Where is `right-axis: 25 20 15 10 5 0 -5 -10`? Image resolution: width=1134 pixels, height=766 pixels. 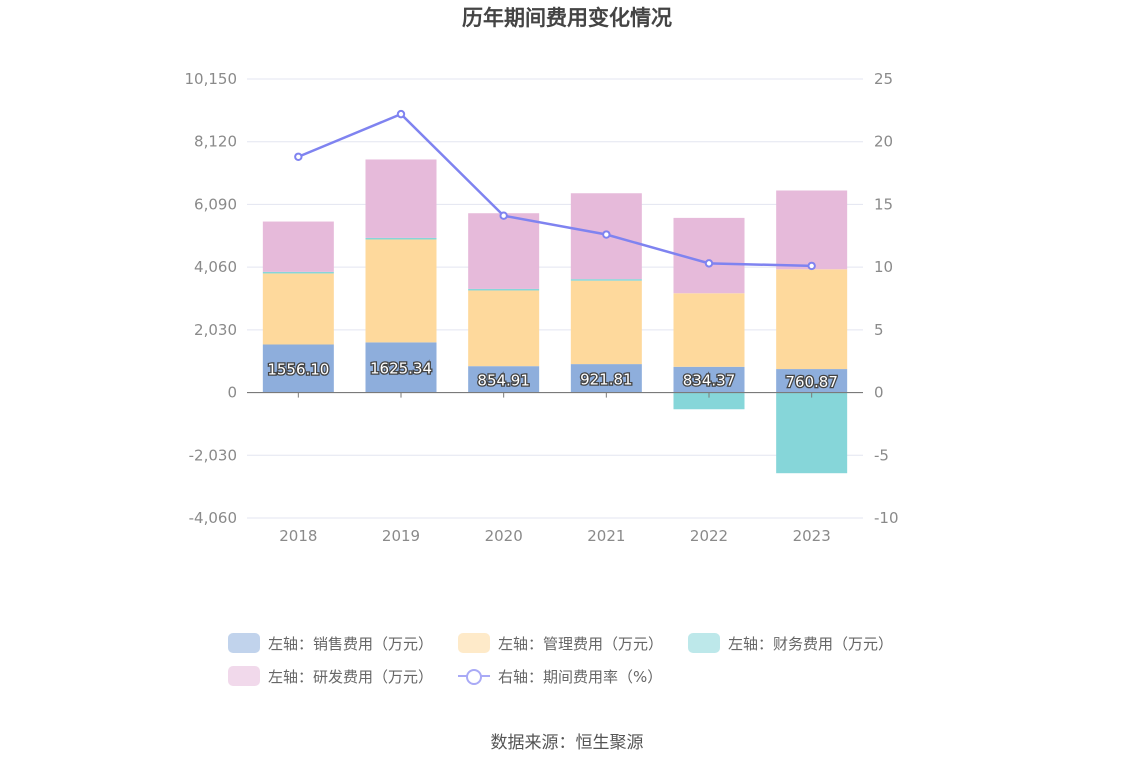 right-axis: 25 20 15 10 5 0 -5 -10 is located at coordinates (886, 298).